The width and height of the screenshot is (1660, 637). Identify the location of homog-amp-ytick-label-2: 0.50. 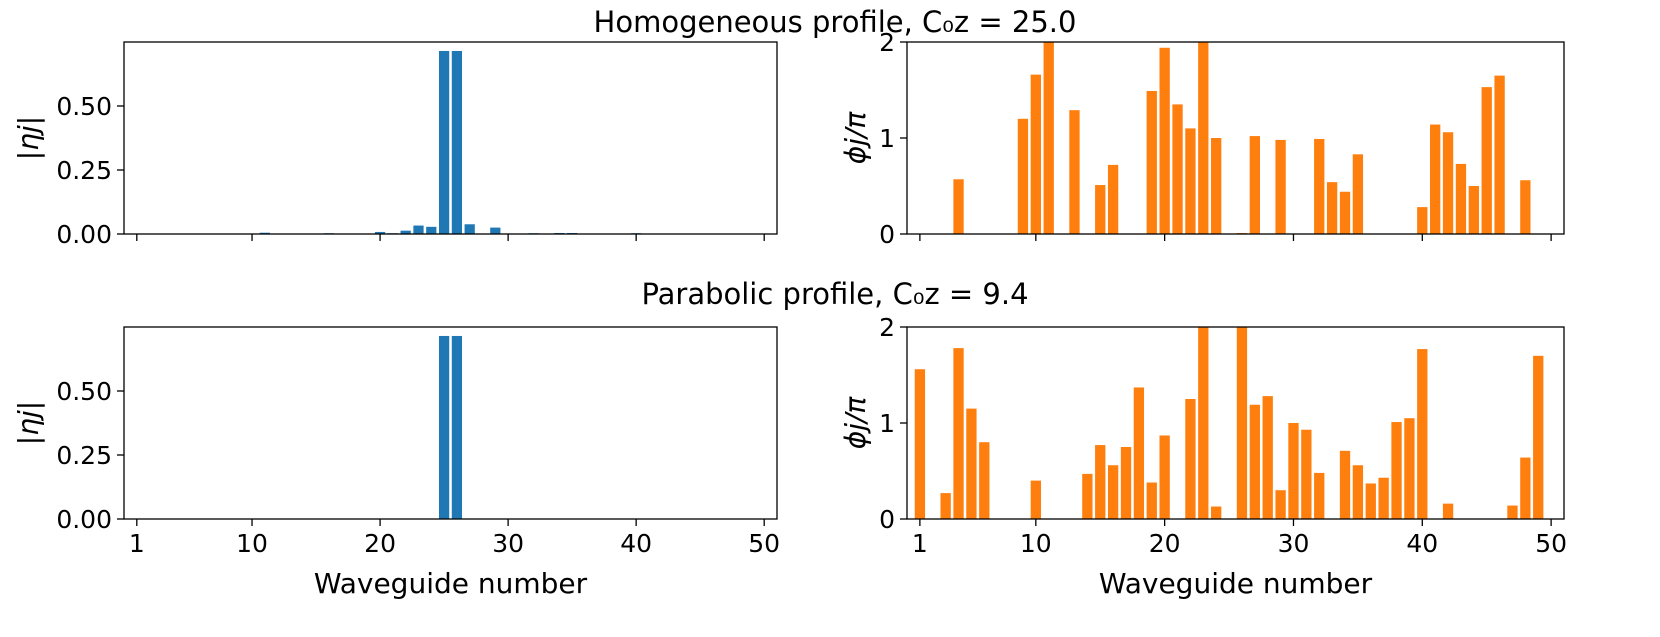
(84, 106).